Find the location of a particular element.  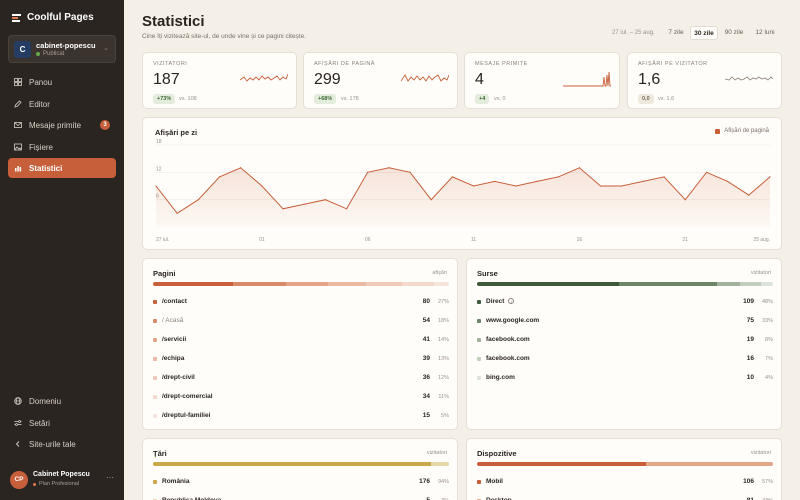

list-item-percent: 5% is located at coordinates (445, 416).